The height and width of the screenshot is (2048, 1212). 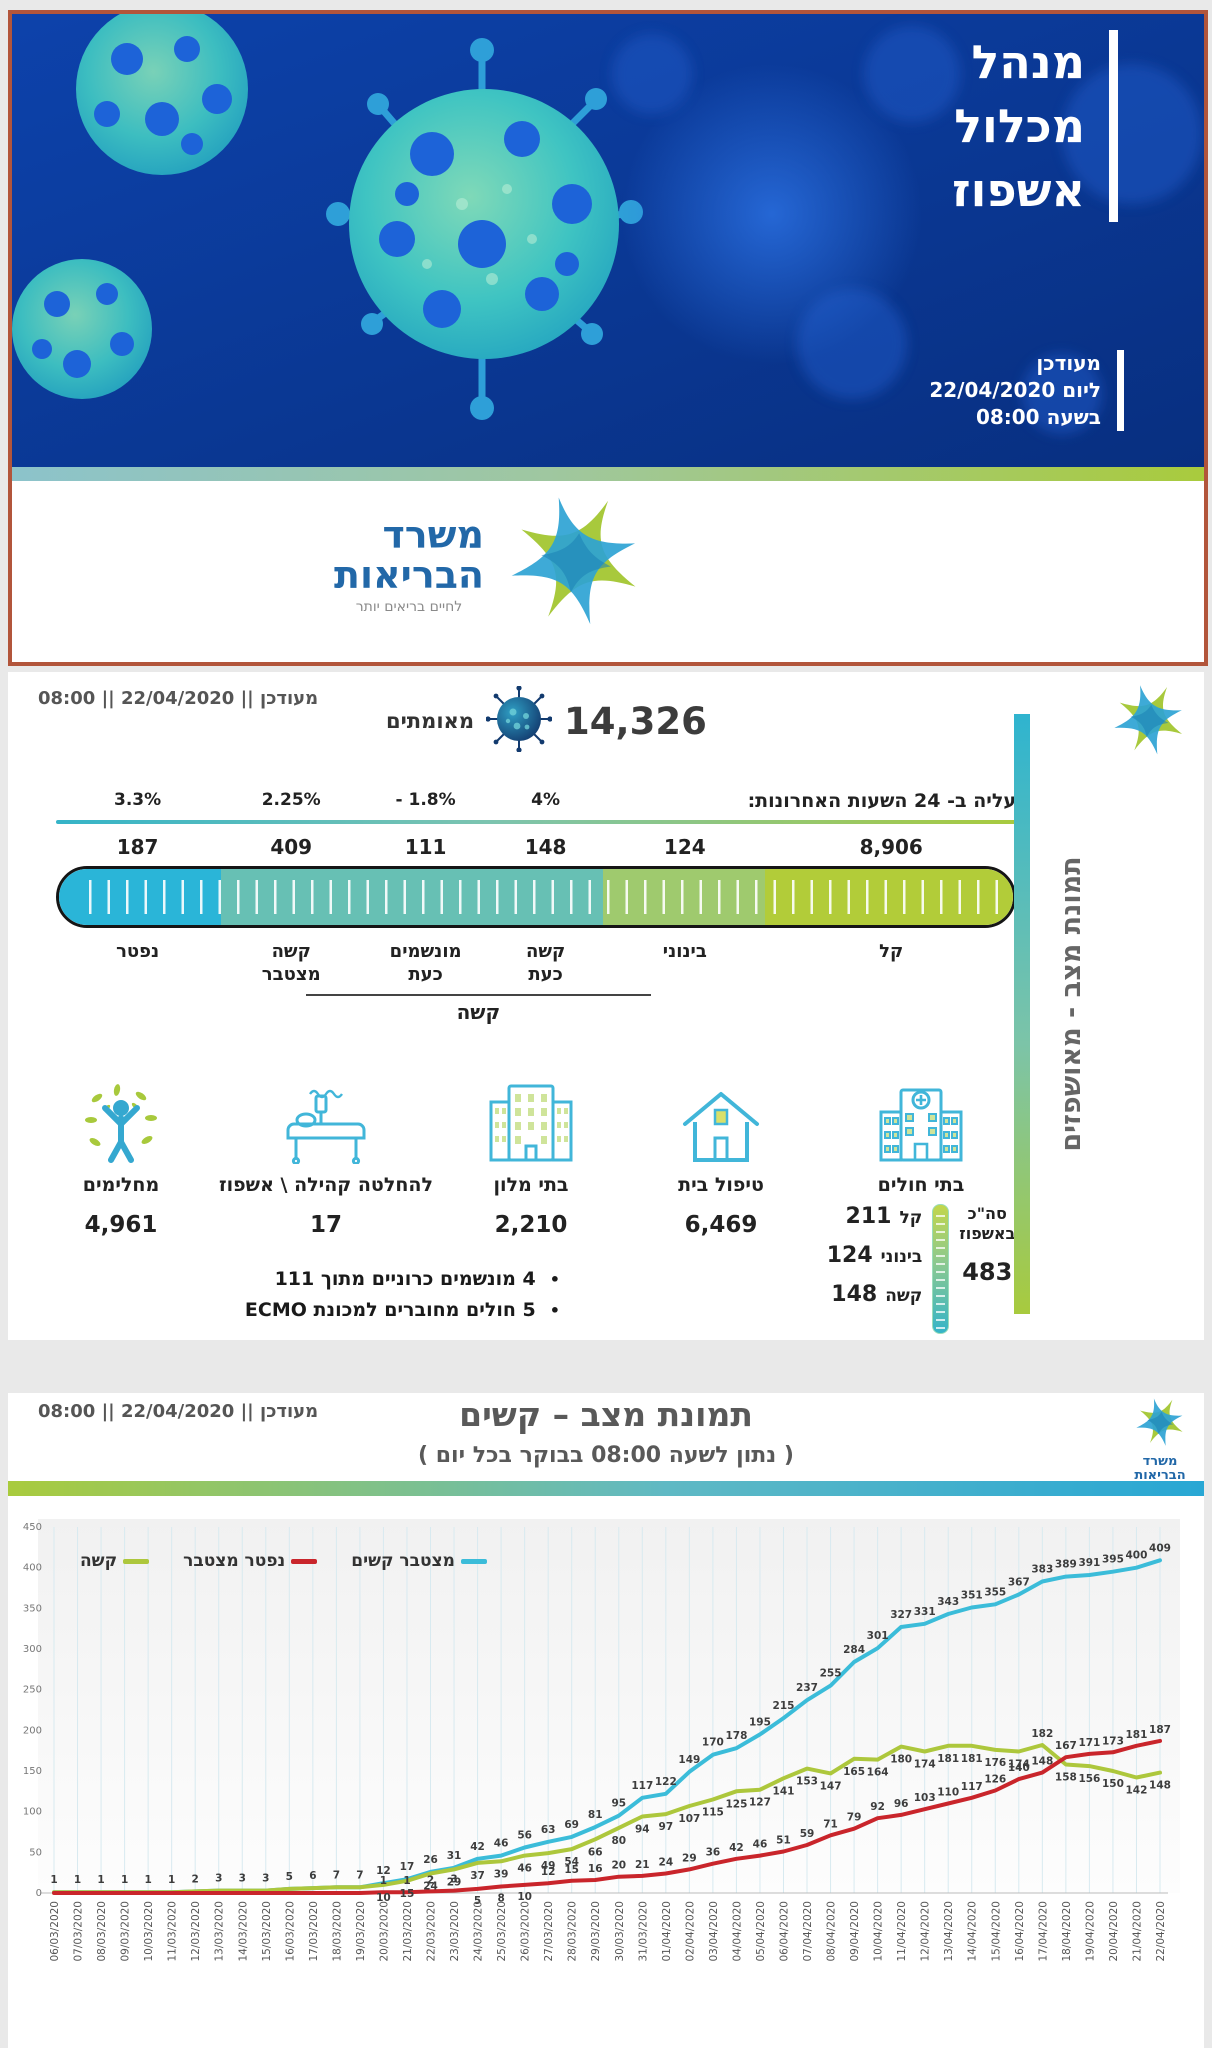 What do you see at coordinates (531, 1225) in the screenshot?
I see `facility-value: 2,210` at bounding box center [531, 1225].